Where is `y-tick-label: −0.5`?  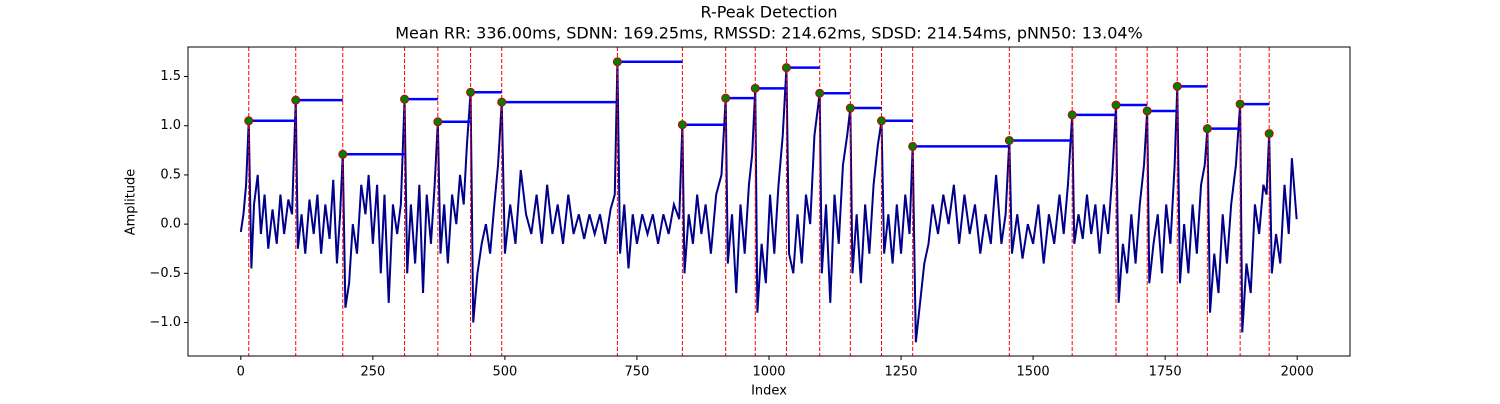 y-tick-label: −0.5 is located at coordinates (165, 273).